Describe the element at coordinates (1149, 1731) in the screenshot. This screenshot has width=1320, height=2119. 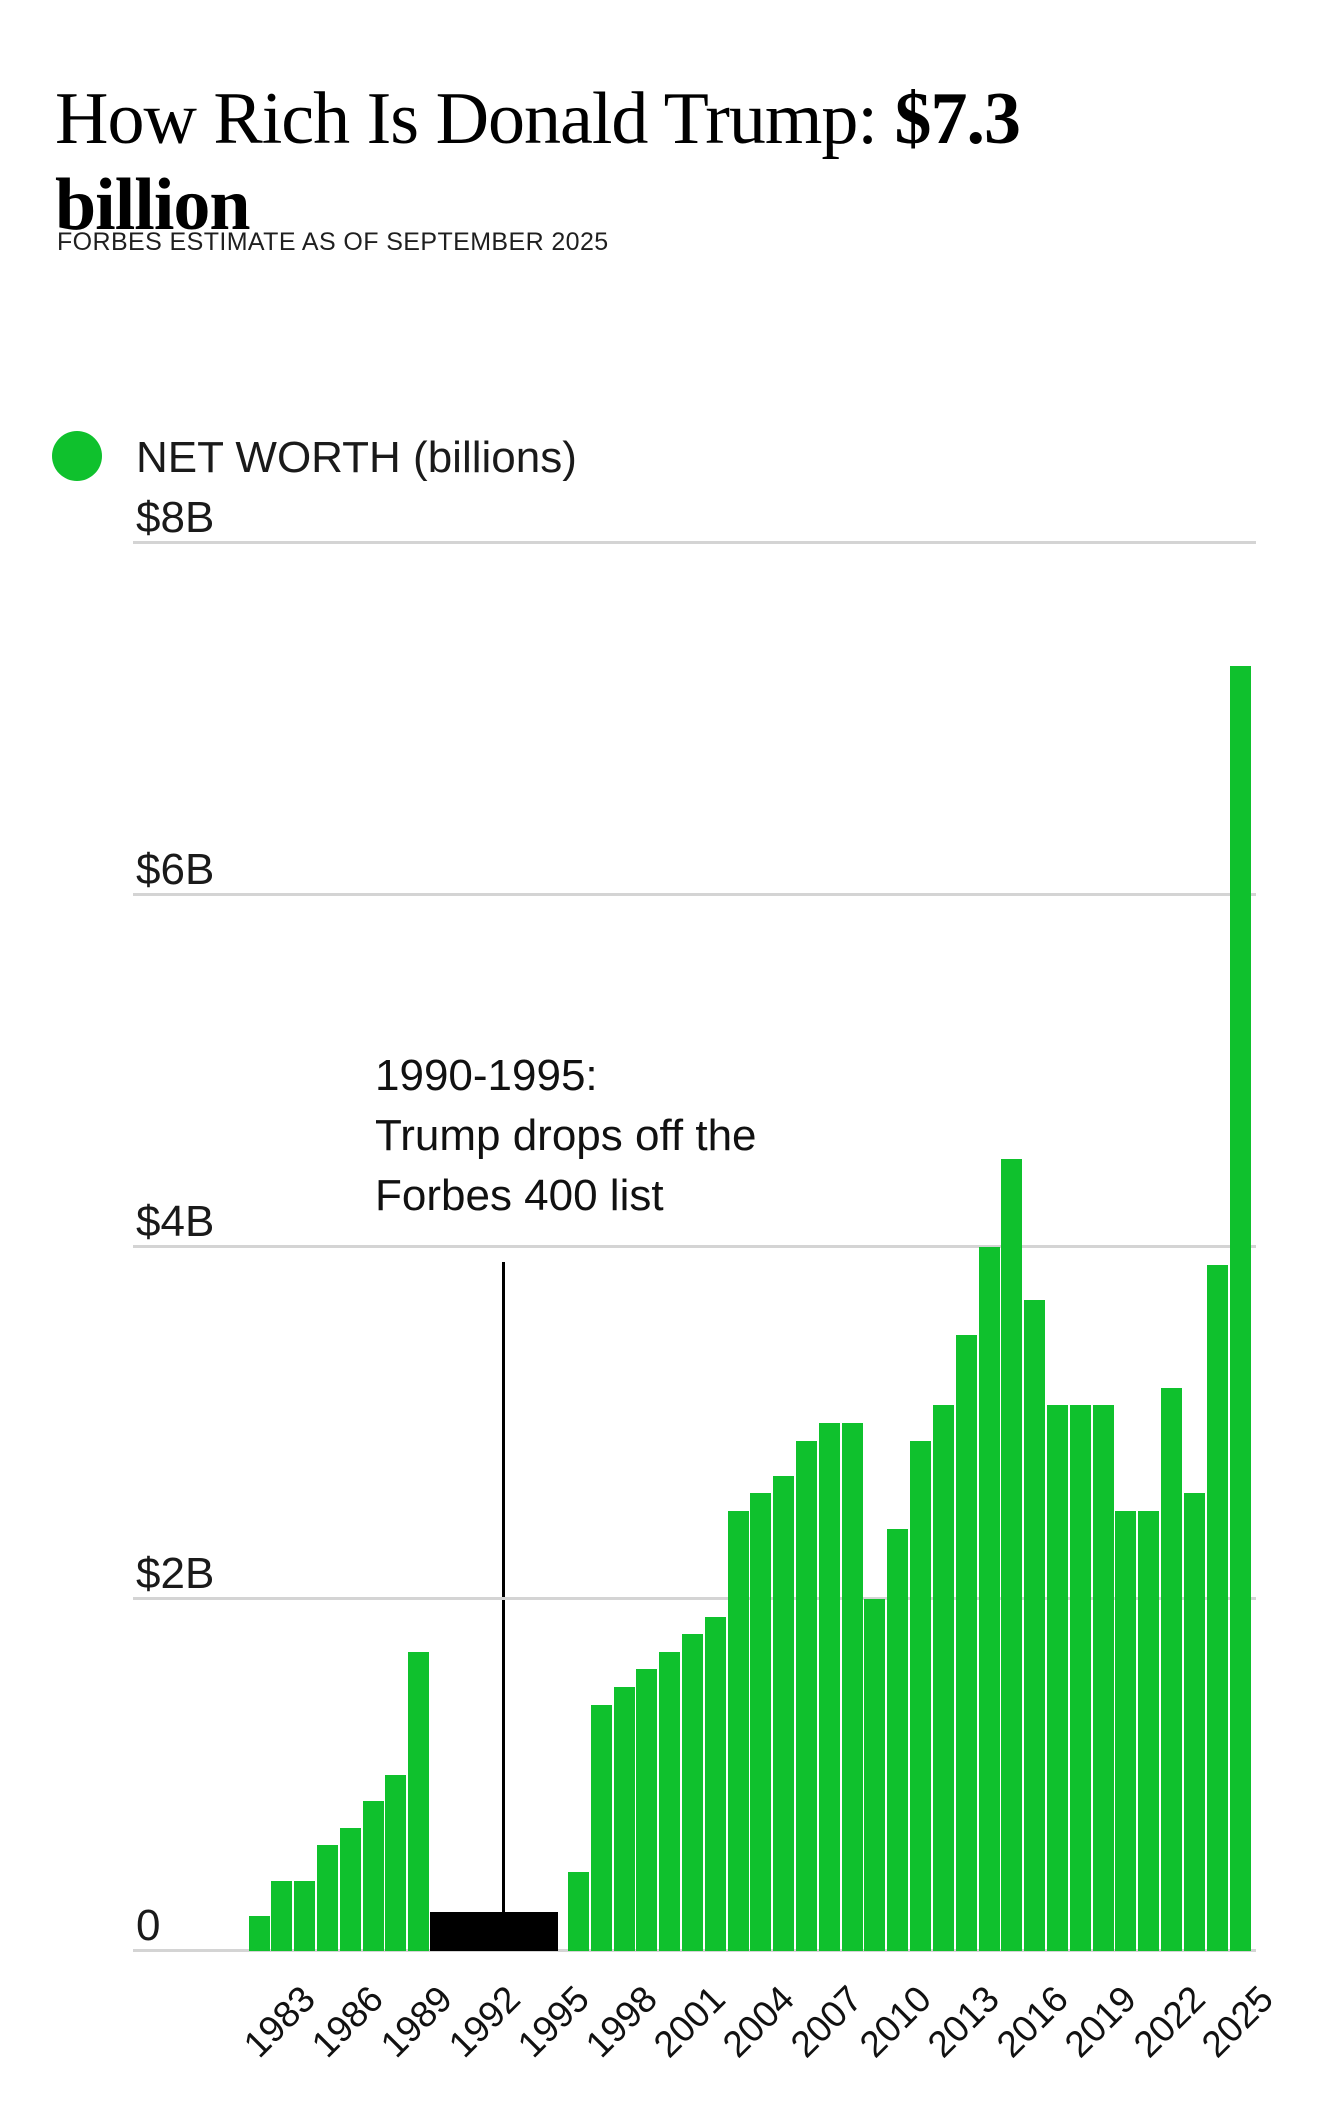
I see `bar-2021` at that location.